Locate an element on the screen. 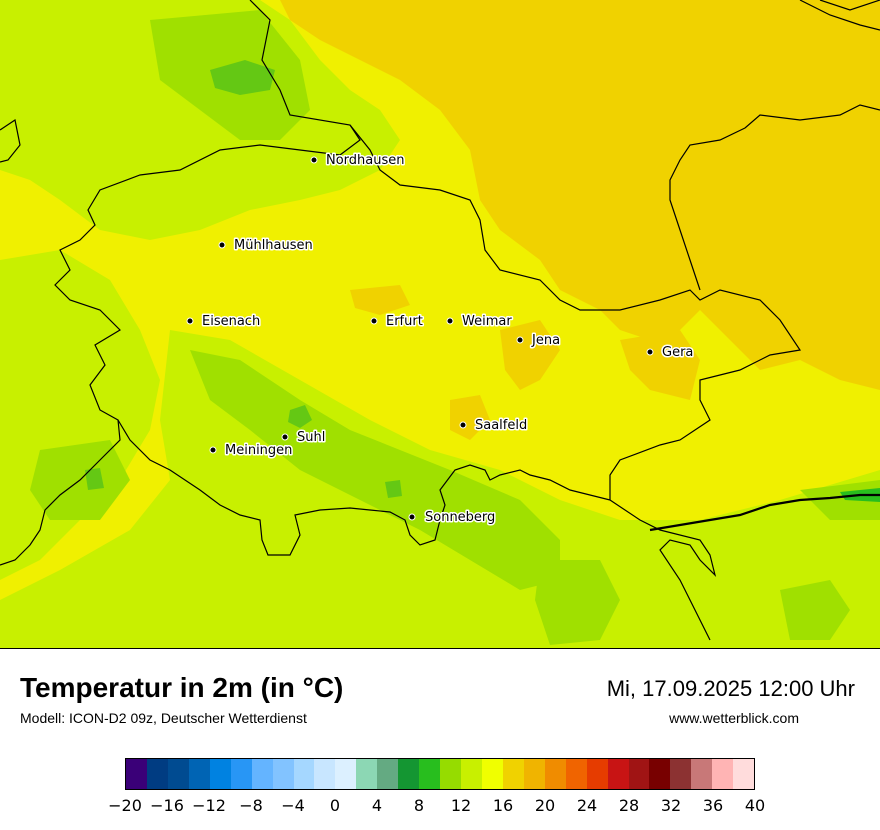  warm-patch-saalfeld is located at coordinates (470, 417).